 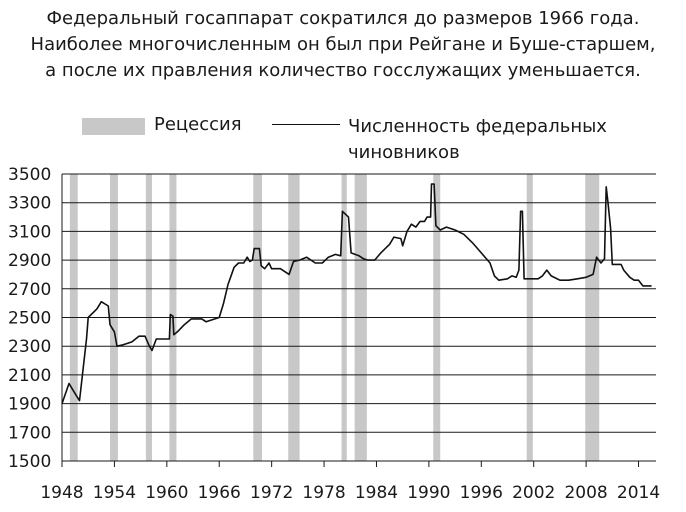 What do you see at coordinates (113, 126) in the screenshot?
I see `legend-recession-swatch` at bounding box center [113, 126].